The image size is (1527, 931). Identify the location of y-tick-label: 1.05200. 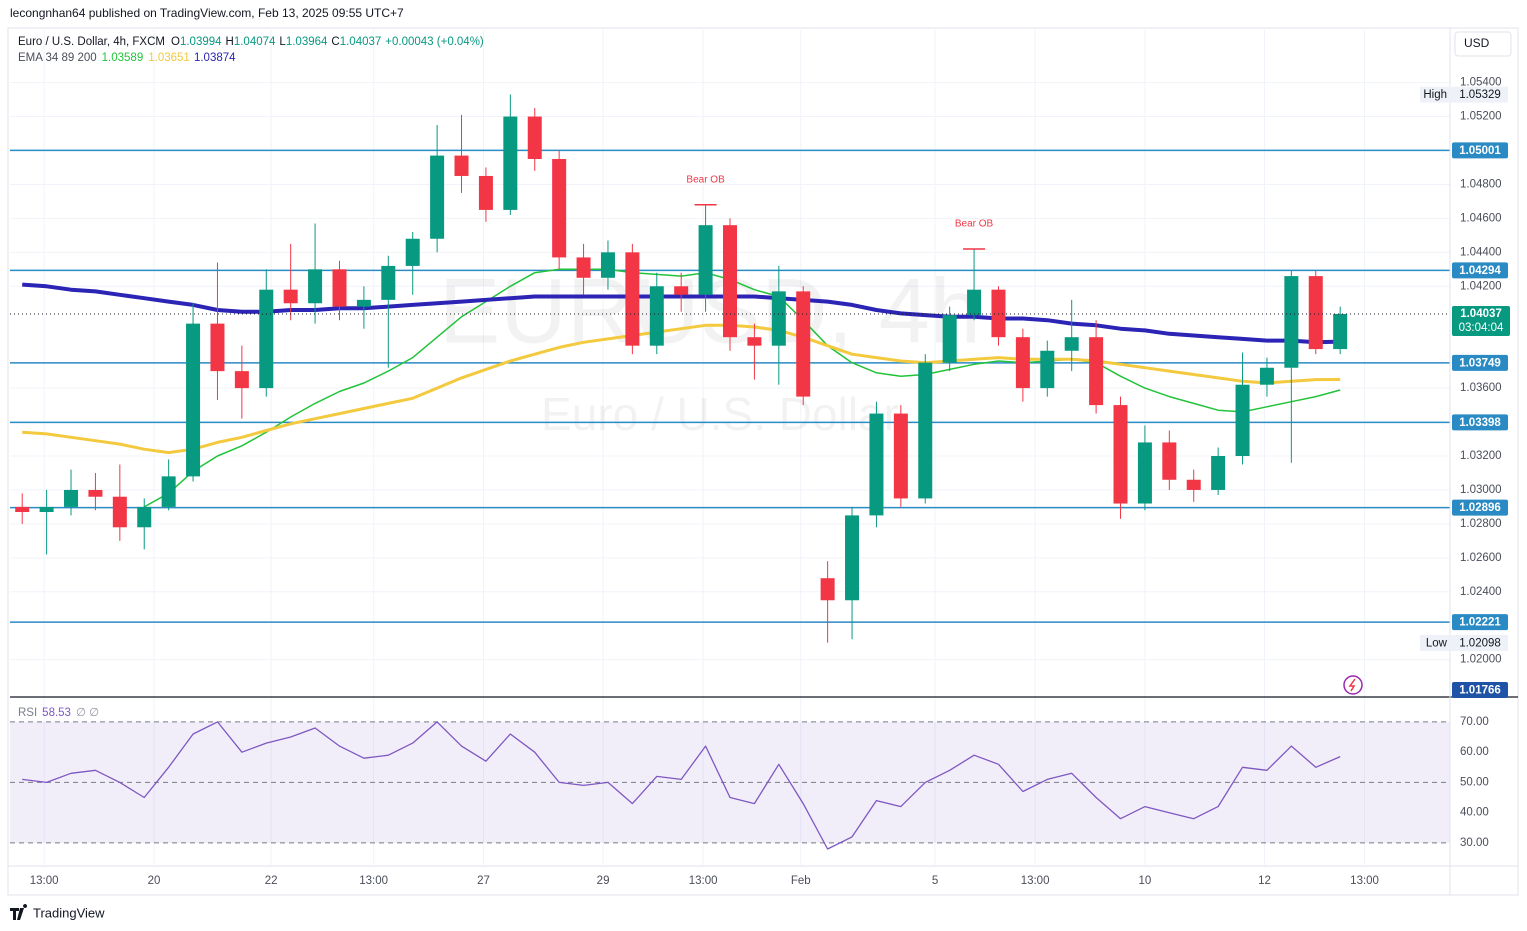
(1481, 117).